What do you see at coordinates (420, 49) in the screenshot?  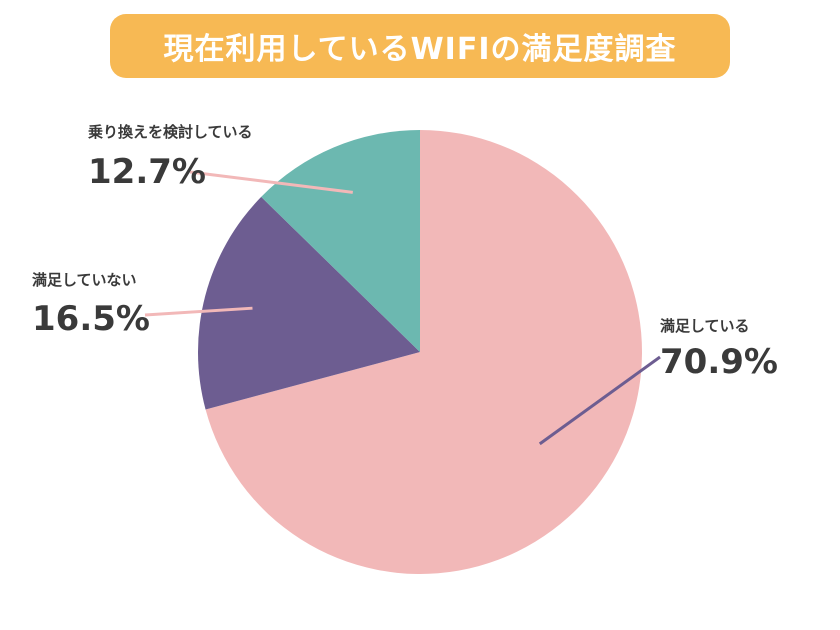 I see `chart-title: 現在利用しているWIFIの満足度調査` at bounding box center [420, 49].